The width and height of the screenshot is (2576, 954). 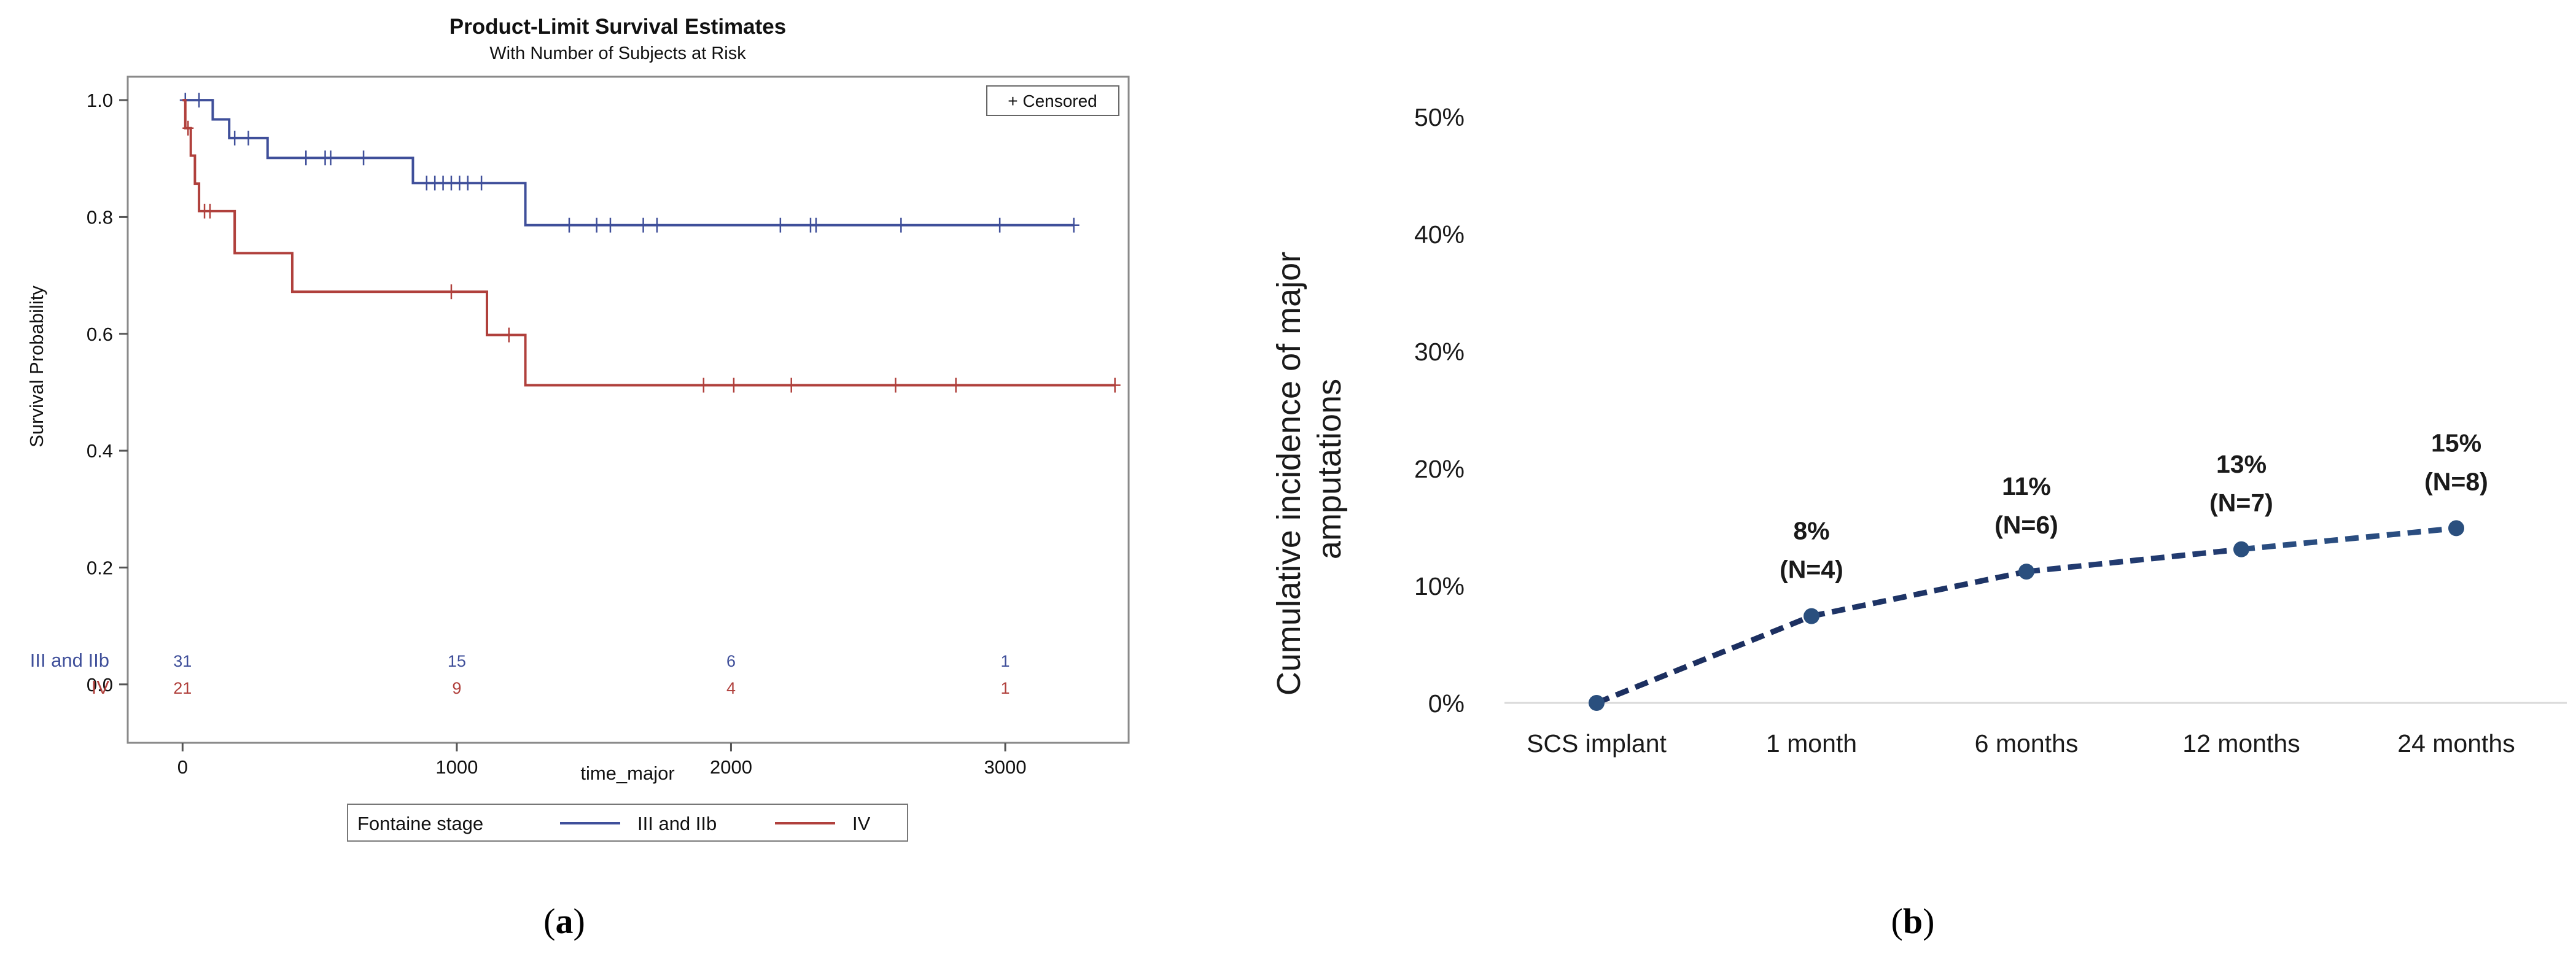 What do you see at coordinates (1446, 704) in the screenshot?
I see `y-tick-label: 0%` at bounding box center [1446, 704].